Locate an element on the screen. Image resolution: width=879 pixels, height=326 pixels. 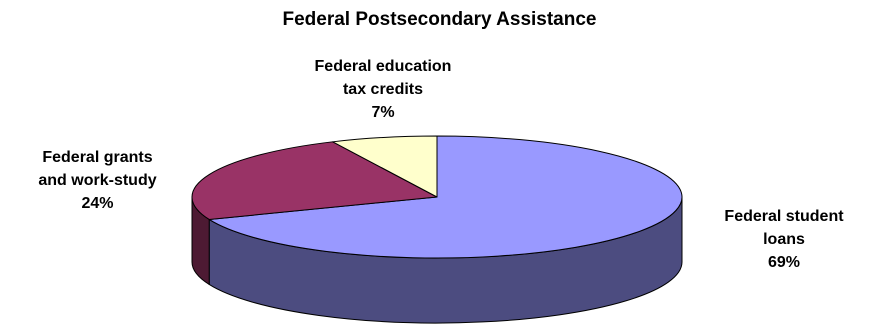
data-label-grants-line2: and work-study is located at coordinates (97, 180).